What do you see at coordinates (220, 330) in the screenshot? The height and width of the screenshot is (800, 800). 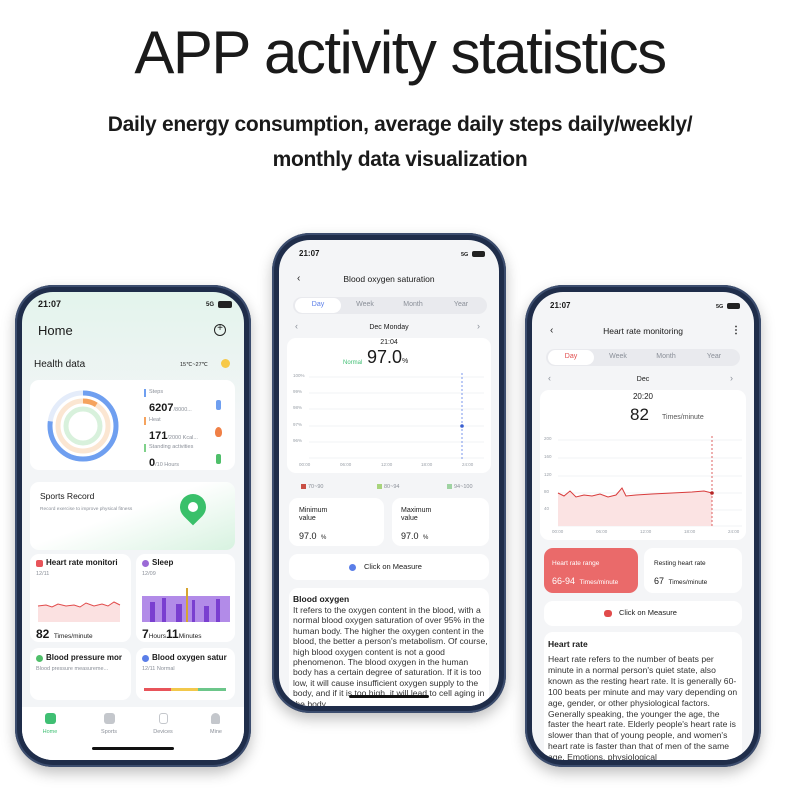 I see `add-button: +` at bounding box center [220, 330].